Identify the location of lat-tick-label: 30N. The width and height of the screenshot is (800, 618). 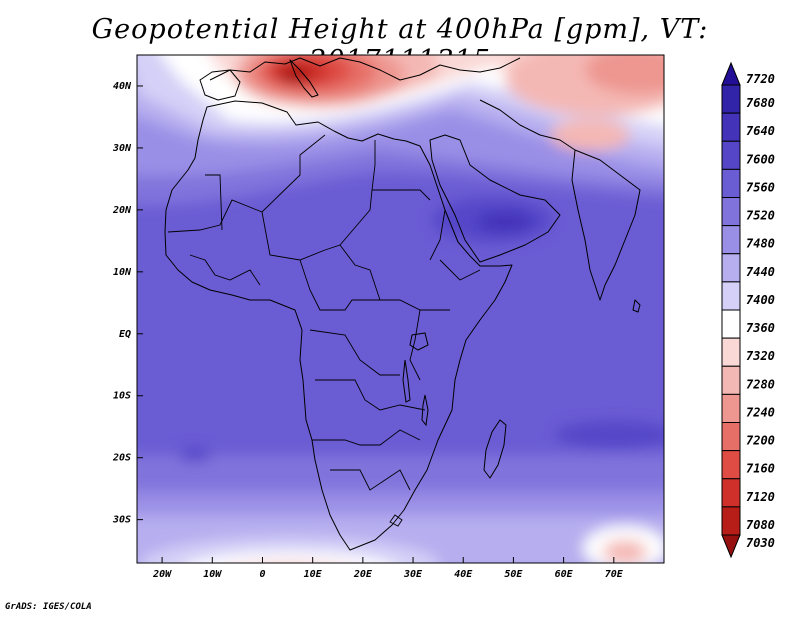
(122, 148).